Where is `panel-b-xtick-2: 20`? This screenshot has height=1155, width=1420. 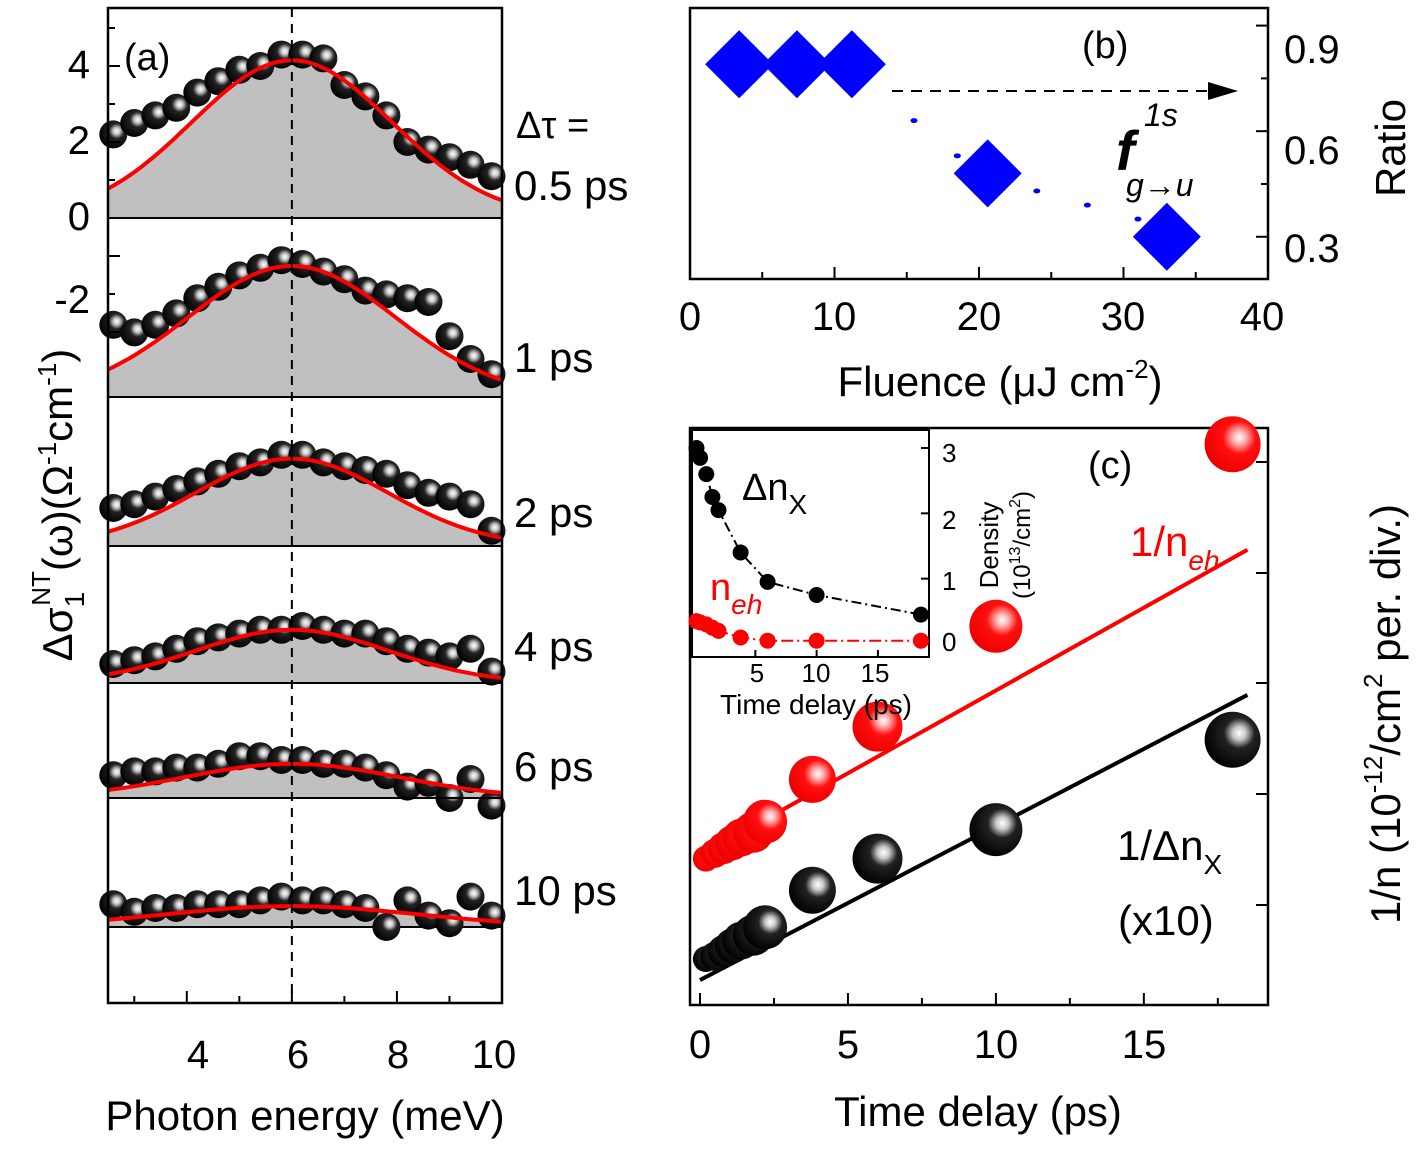
panel-b-xtick-2: 20 is located at coordinates (979, 317).